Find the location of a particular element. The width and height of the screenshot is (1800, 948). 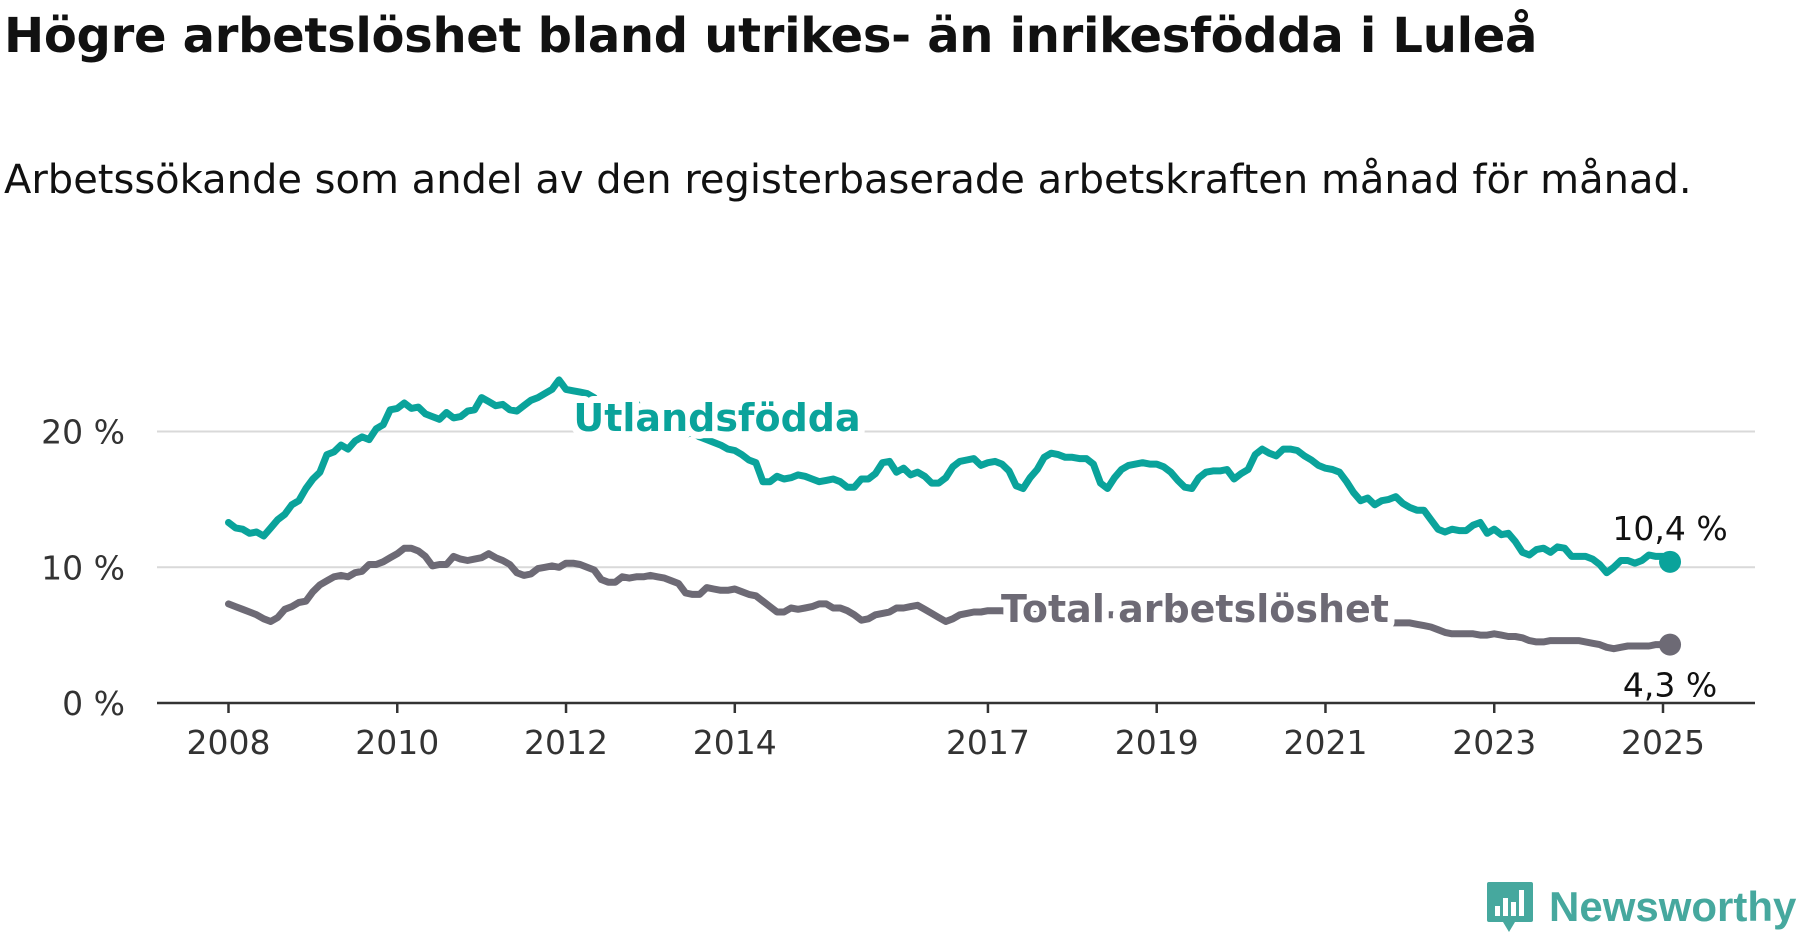

end-value-label-utlandsfodda: 10,4 % is located at coordinates (1669, 528).